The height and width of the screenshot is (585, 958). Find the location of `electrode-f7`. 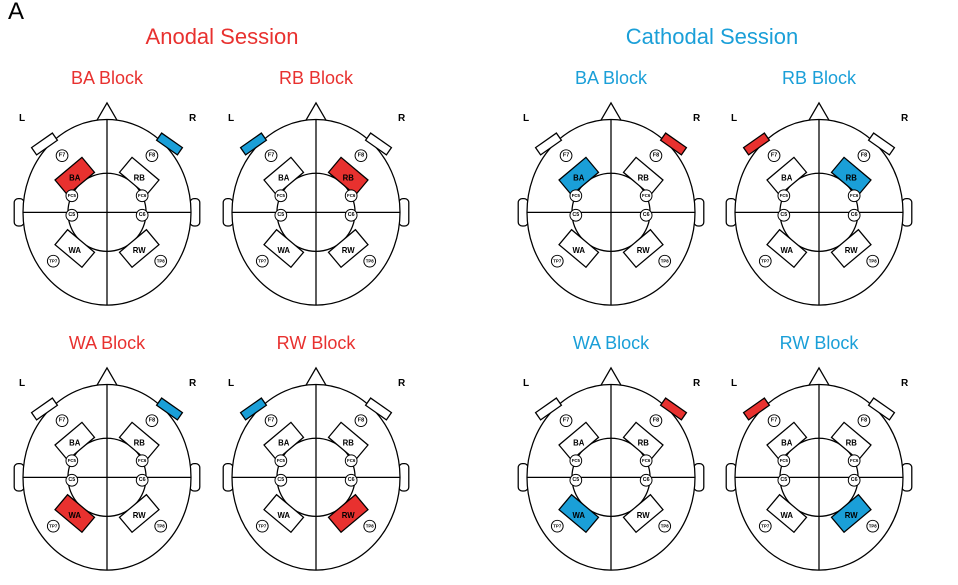

electrode-f7 is located at coordinates (271, 421).